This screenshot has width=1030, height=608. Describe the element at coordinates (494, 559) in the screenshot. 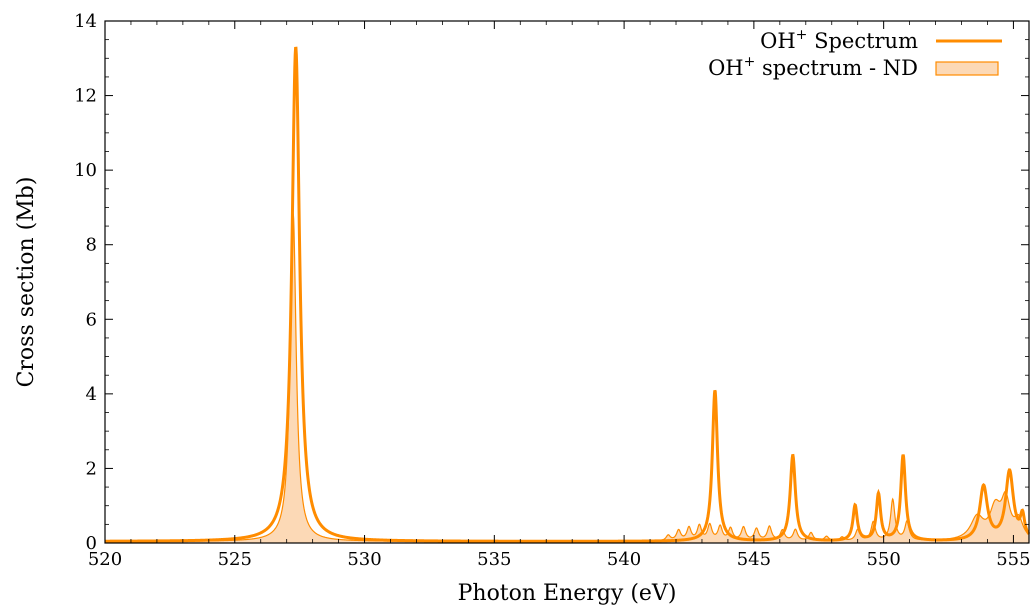

I see `x-tick-label: 535` at that location.